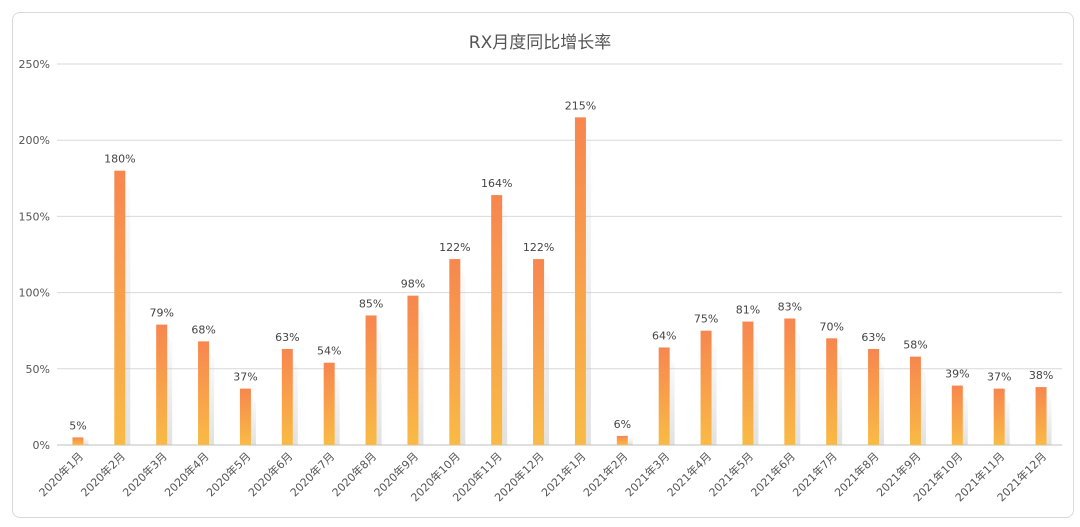  I want to click on bar-2020年10月, so click(455, 352).